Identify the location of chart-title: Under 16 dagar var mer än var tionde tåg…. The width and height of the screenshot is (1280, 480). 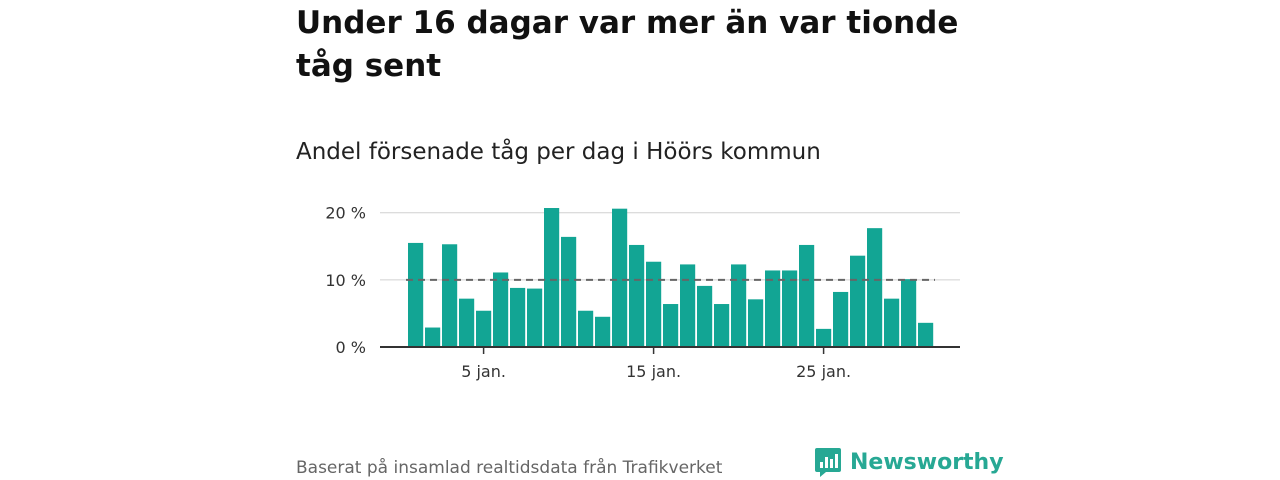
(627, 44).